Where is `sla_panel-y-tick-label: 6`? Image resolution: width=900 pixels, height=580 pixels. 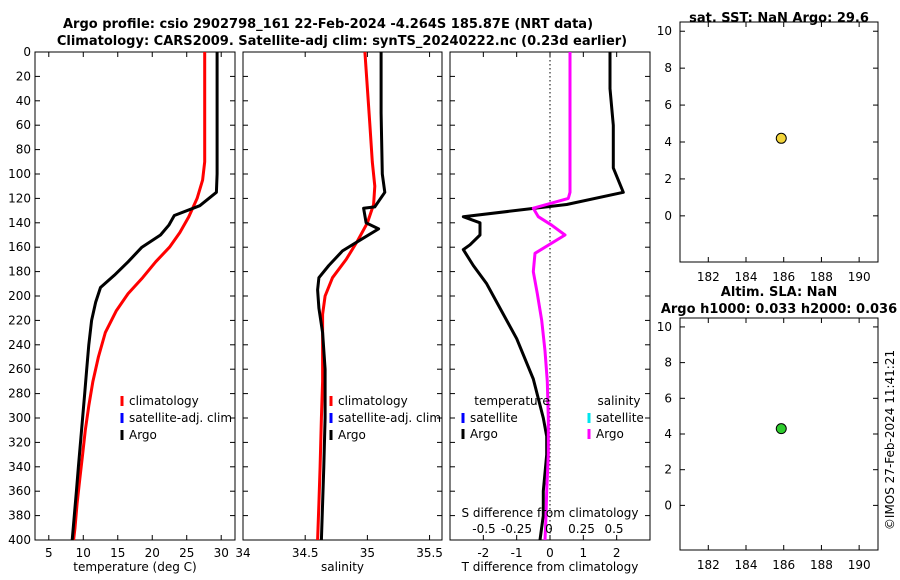 sla_panel-y-tick-label: 6 is located at coordinates (668, 398).